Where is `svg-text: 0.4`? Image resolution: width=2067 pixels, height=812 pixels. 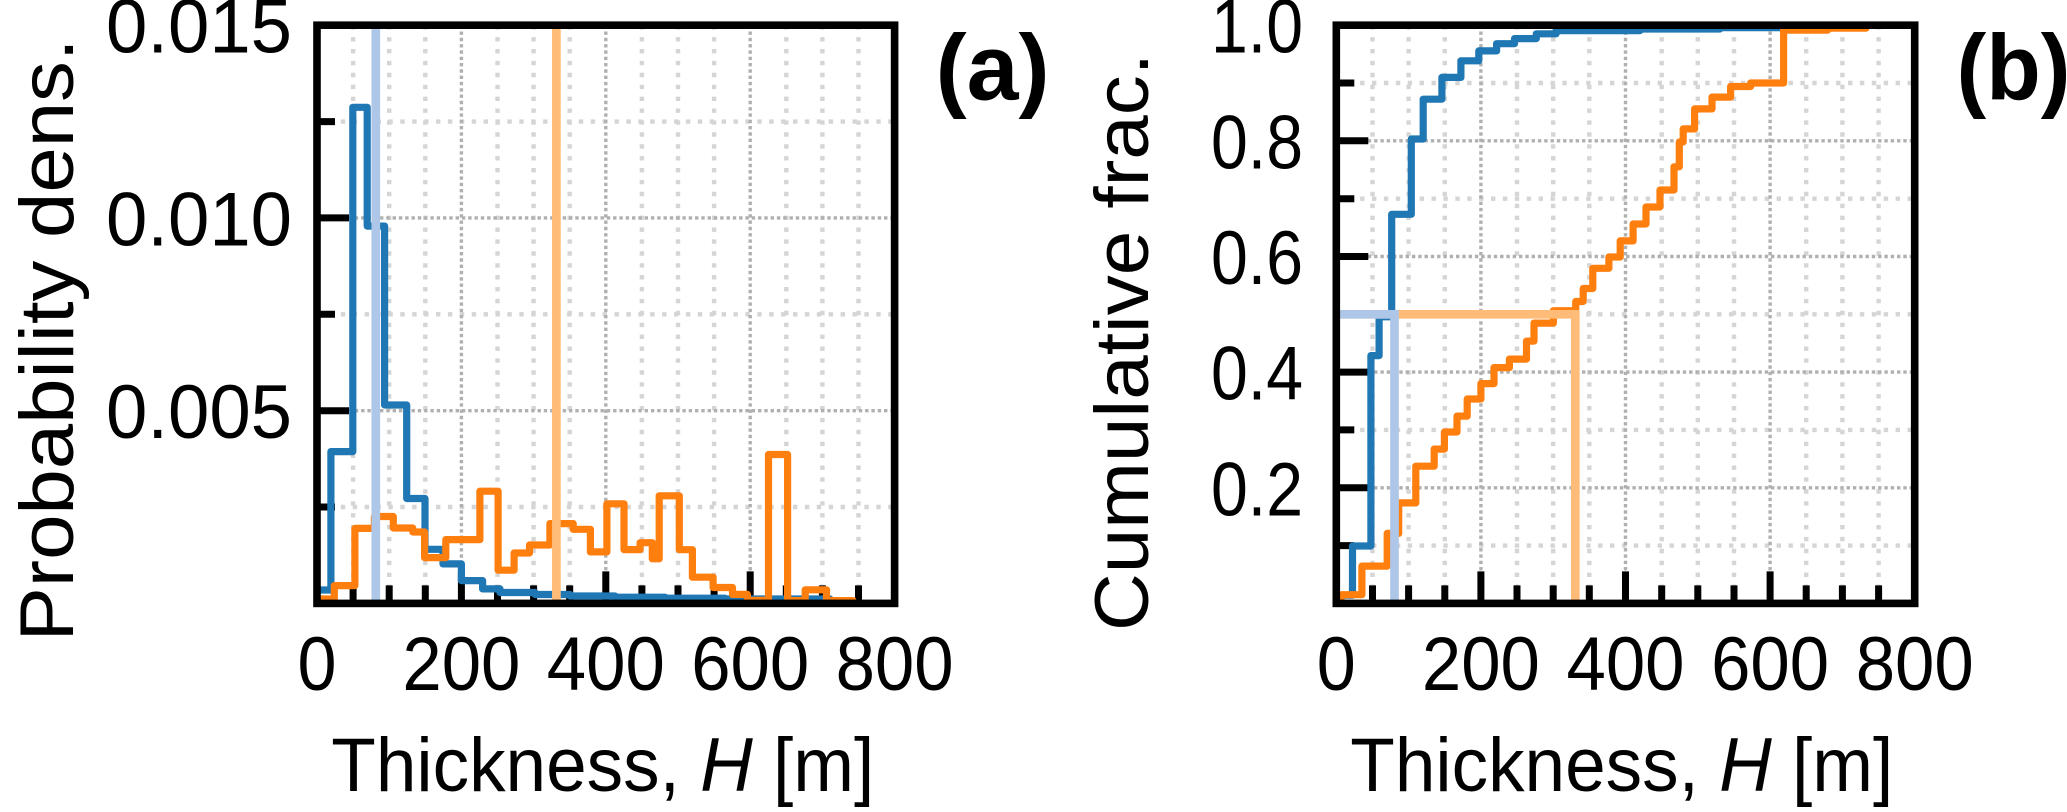
svg-text: 0.4 is located at coordinates (1257, 374).